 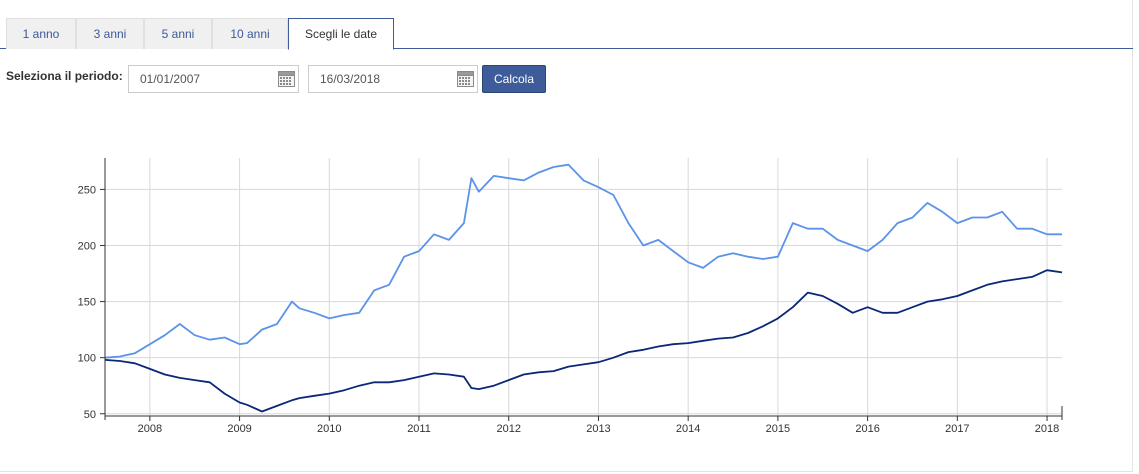 I want to click on calcola-button: Calcola, so click(x=514, y=79).